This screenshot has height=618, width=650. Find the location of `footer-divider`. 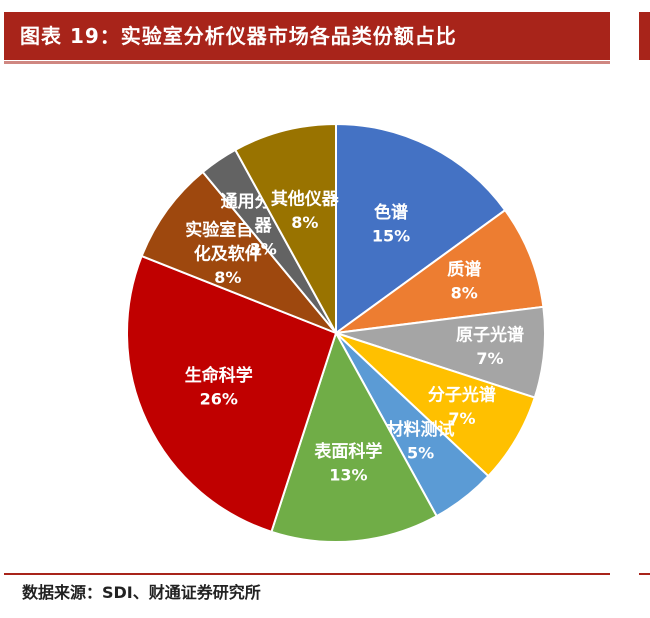

footer-divider is located at coordinates (307, 574).